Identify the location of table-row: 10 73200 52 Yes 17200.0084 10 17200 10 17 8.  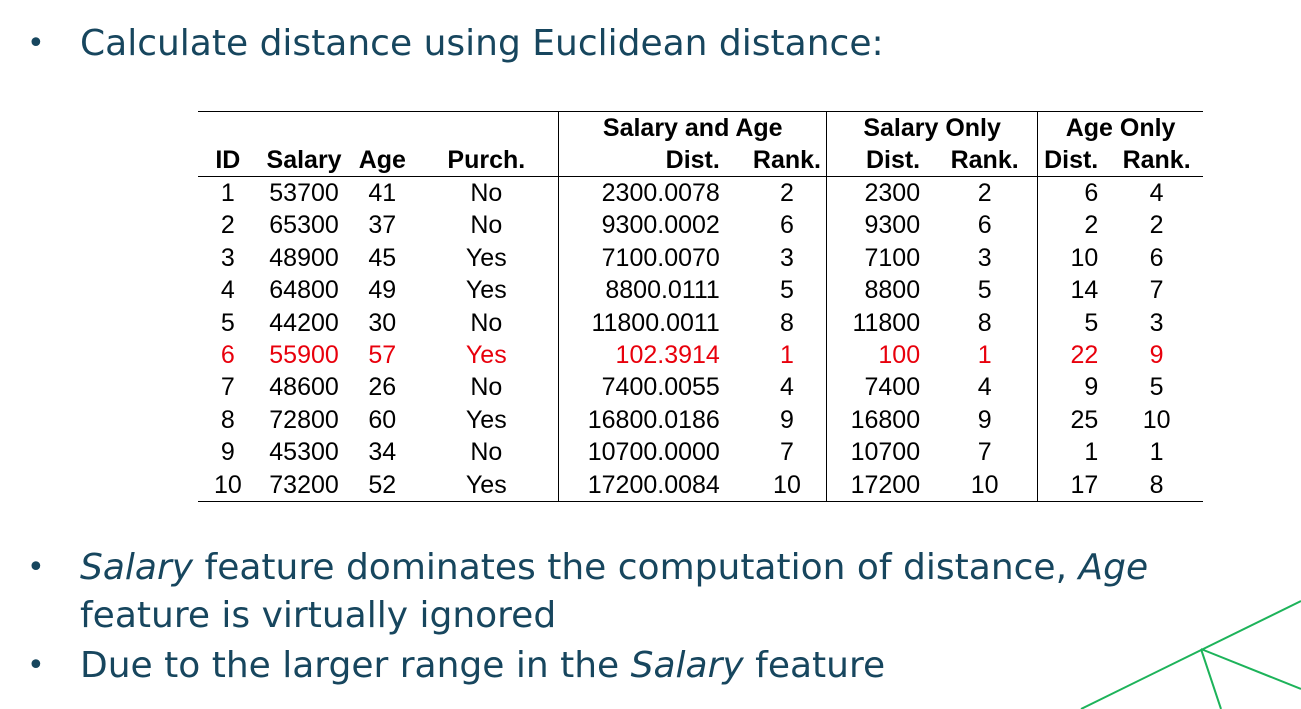
(700, 485).